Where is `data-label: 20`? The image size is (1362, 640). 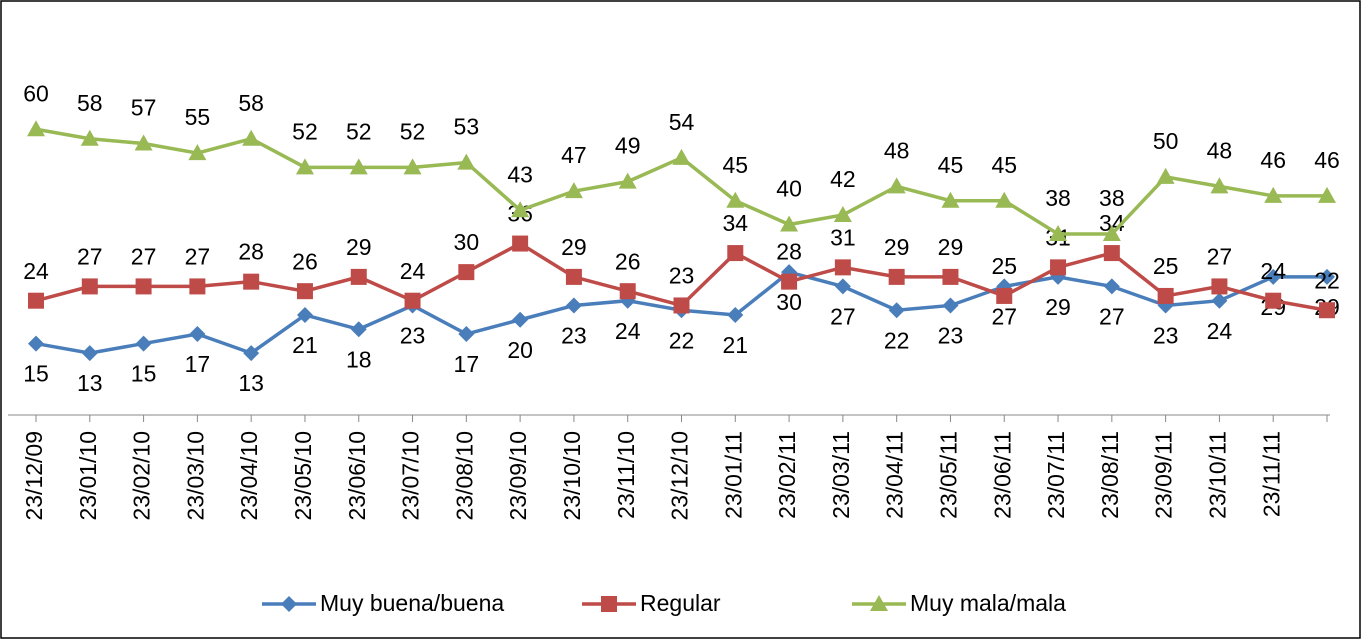
data-label: 20 is located at coordinates (520, 350).